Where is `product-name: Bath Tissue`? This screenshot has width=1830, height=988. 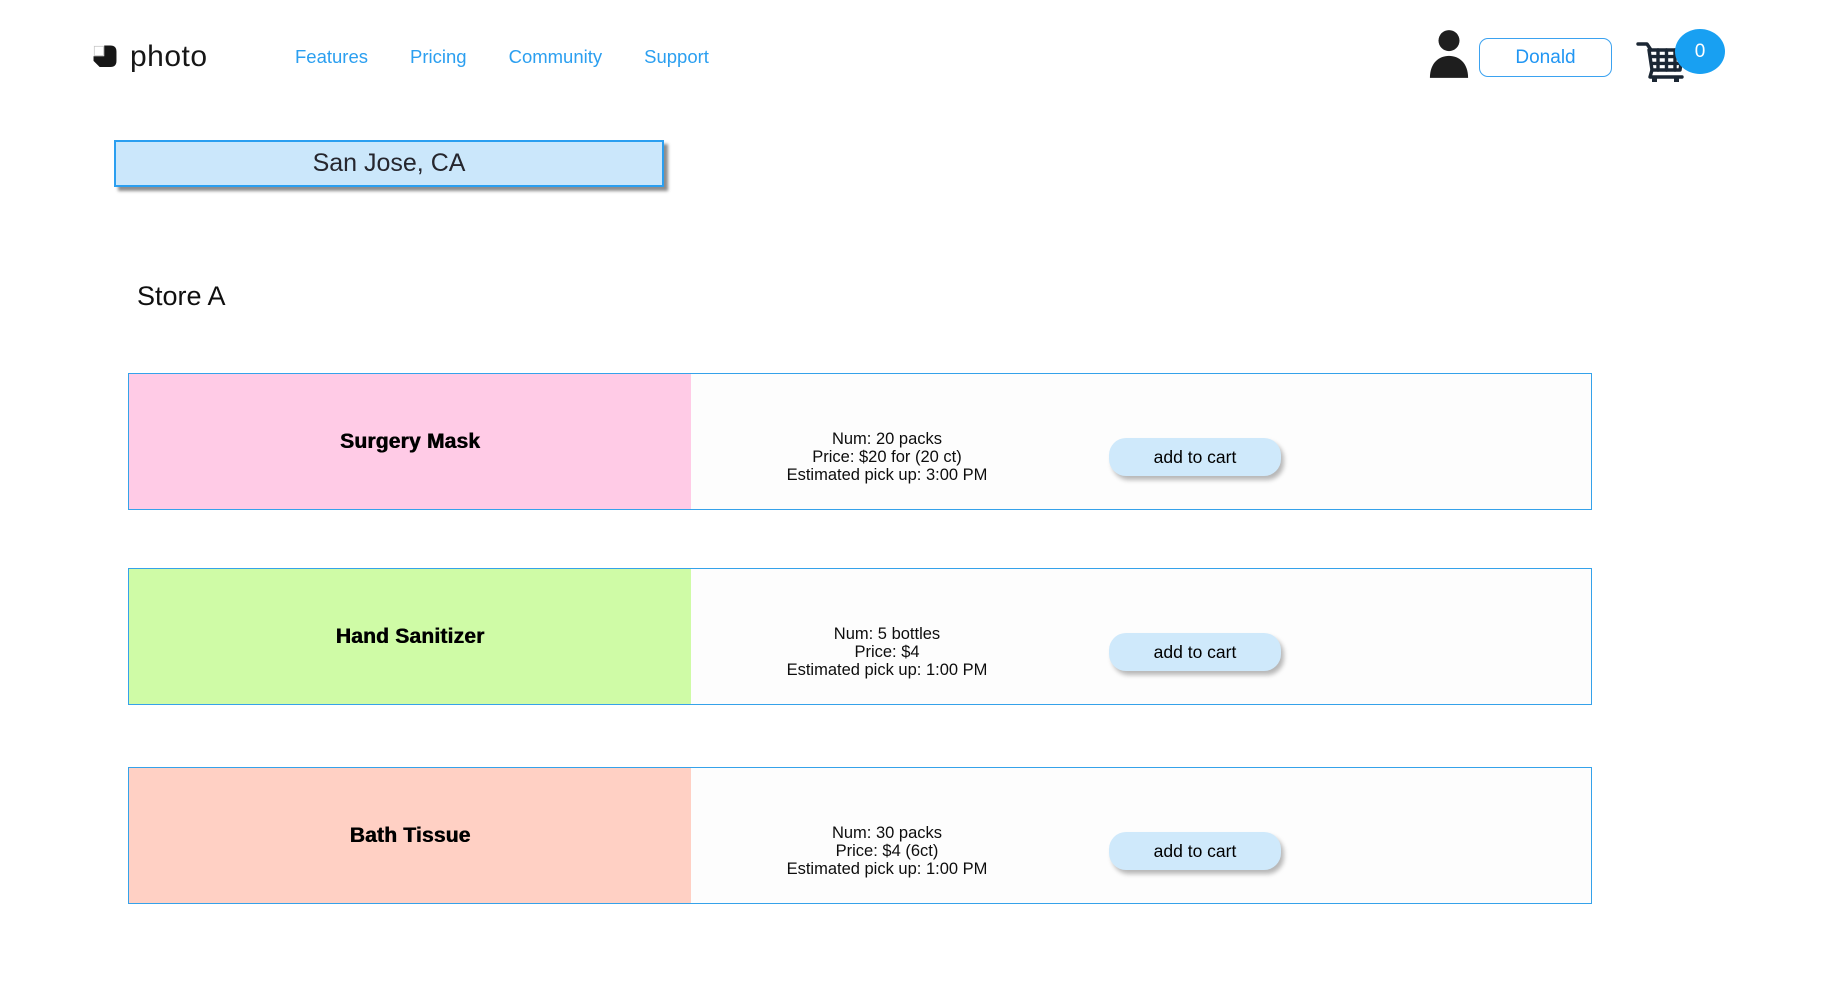
product-name: Bath Tissue is located at coordinates (410, 835).